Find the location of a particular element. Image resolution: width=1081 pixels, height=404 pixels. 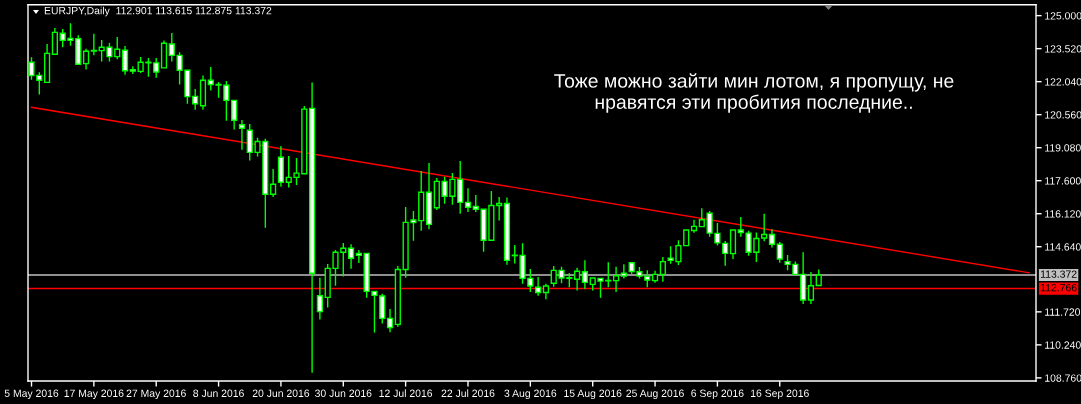

y-tick-label: 111.720 is located at coordinates (1063, 312).